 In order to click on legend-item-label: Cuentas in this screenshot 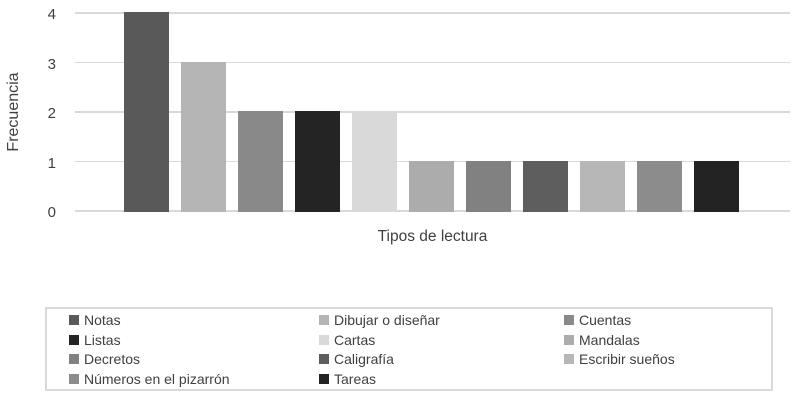, I will do `click(605, 319)`.